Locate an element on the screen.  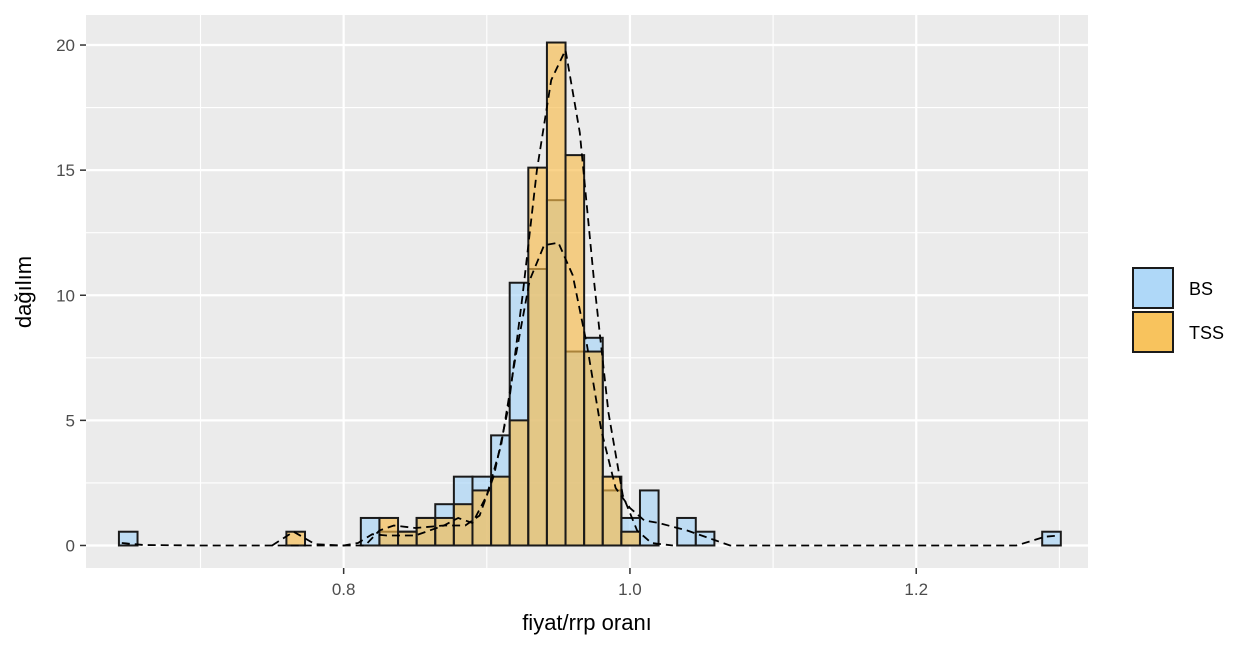
x-axis-title: fiyat/rrp oranı is located at coordinates (587, 622).